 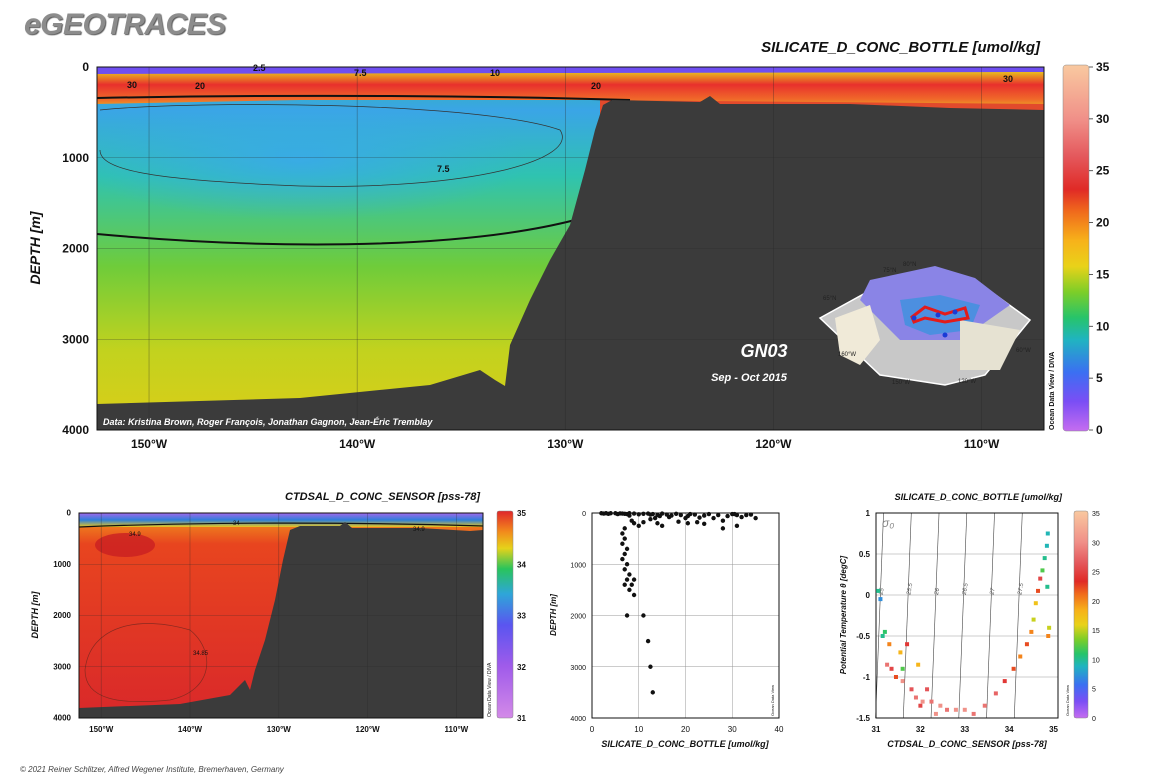 I want to click on salinity-frame, so click(x=281, y=615).